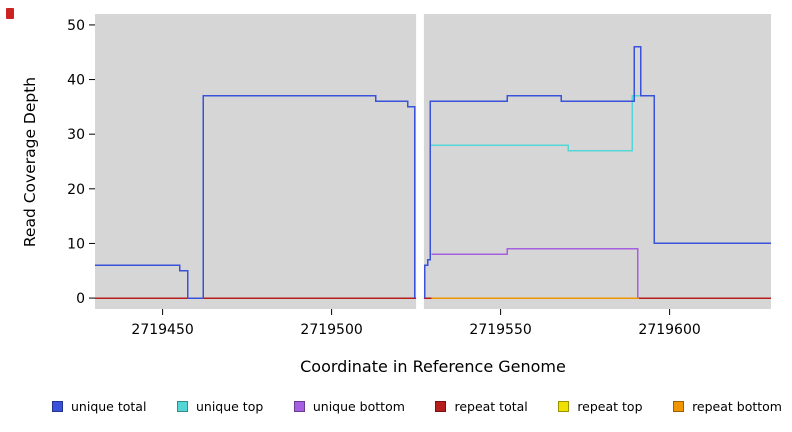 This screenshot has height=432, width=792. I want to click on y-tick-label: 30, so click(76, 135).